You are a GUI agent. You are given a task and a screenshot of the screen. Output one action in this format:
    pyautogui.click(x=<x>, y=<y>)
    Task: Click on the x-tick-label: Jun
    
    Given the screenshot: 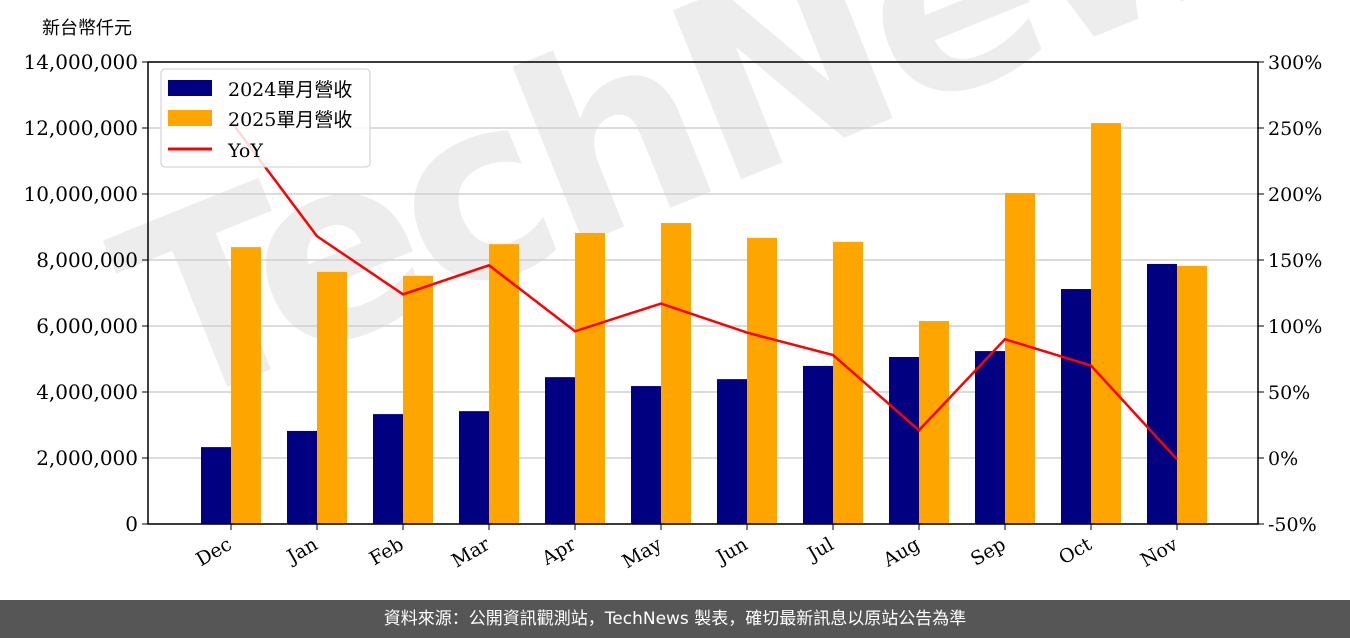 What is the action you would take?
    pyautogui.click(x=731, y=551)
    